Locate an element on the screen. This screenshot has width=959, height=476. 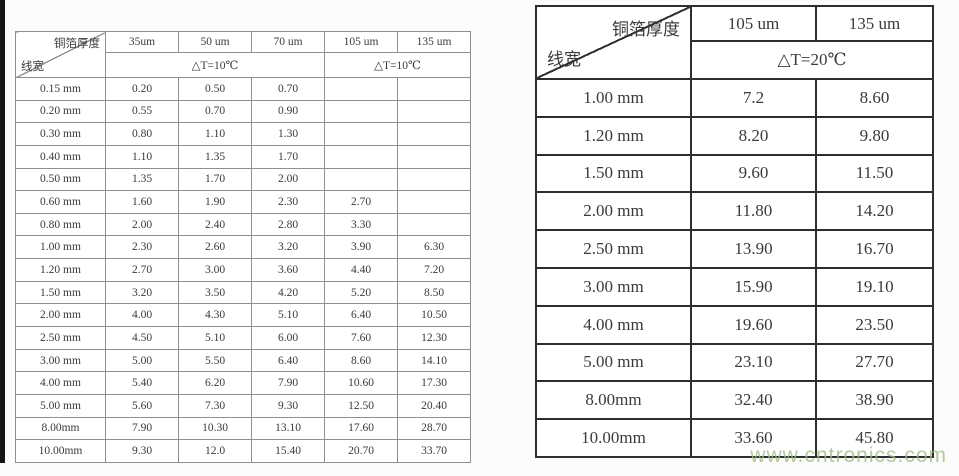
value-cell: 12.50 is located at coordinates (361, 405).